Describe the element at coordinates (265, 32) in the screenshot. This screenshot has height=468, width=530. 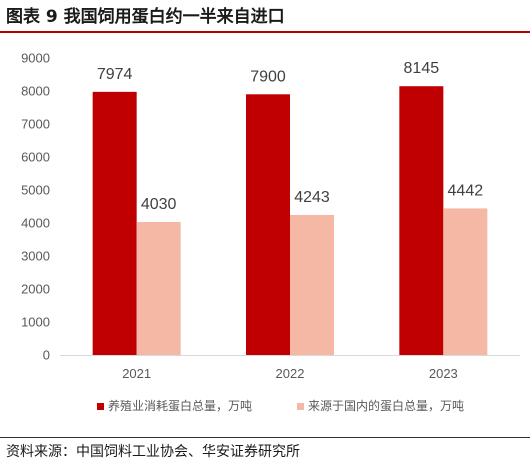
I see `title-rule` at that location.